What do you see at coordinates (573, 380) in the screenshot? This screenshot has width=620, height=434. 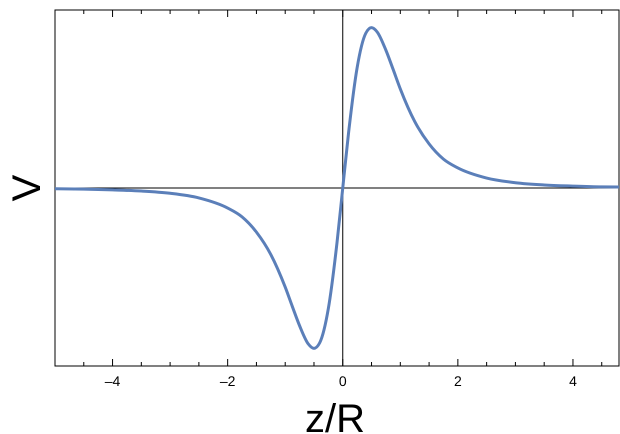 I see `x-tick-label: 4` at bounding box center [573, 380].